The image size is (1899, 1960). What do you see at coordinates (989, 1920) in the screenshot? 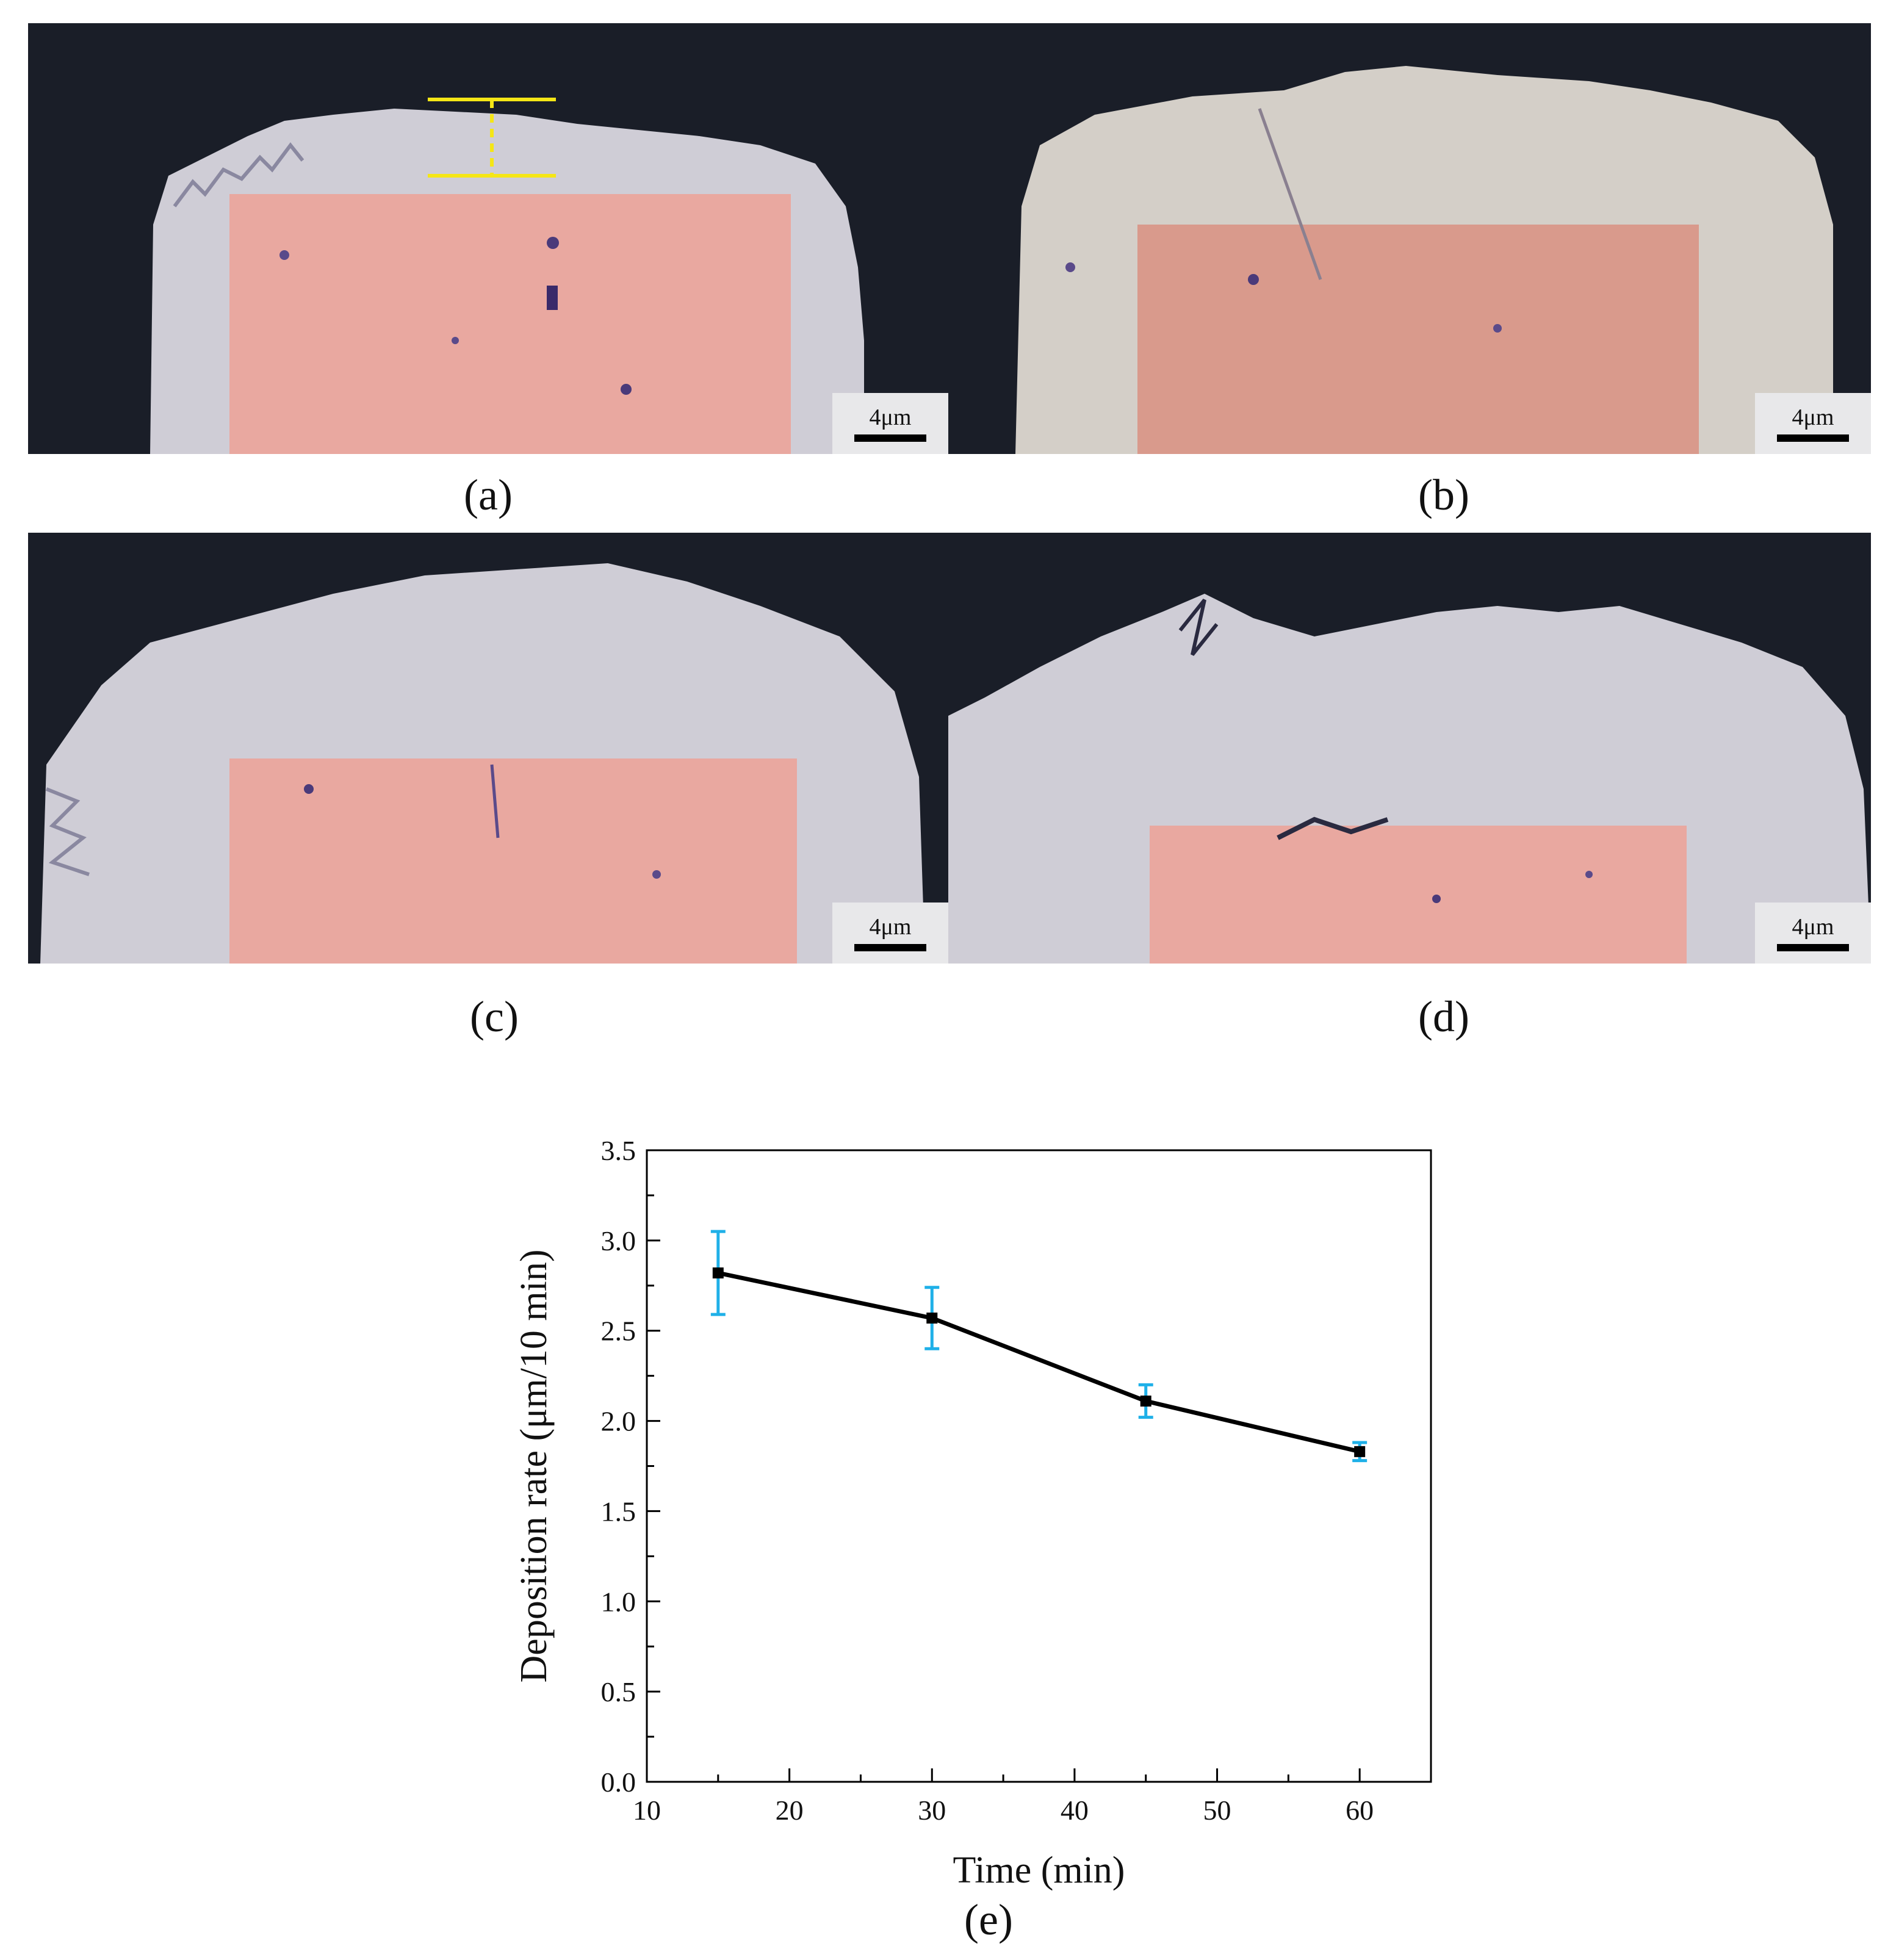
I see `panel-label-e: (e)` at bounding box center [989, 1920].